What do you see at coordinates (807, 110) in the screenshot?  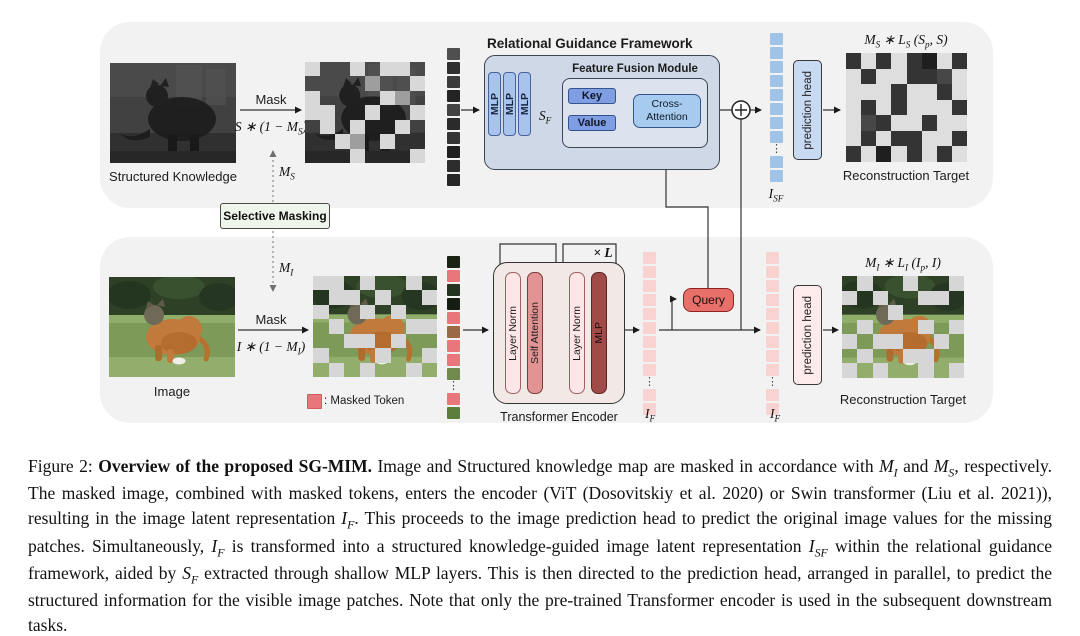 I see `prediction-head-top: prediction head` at bounding box center [807, 110].